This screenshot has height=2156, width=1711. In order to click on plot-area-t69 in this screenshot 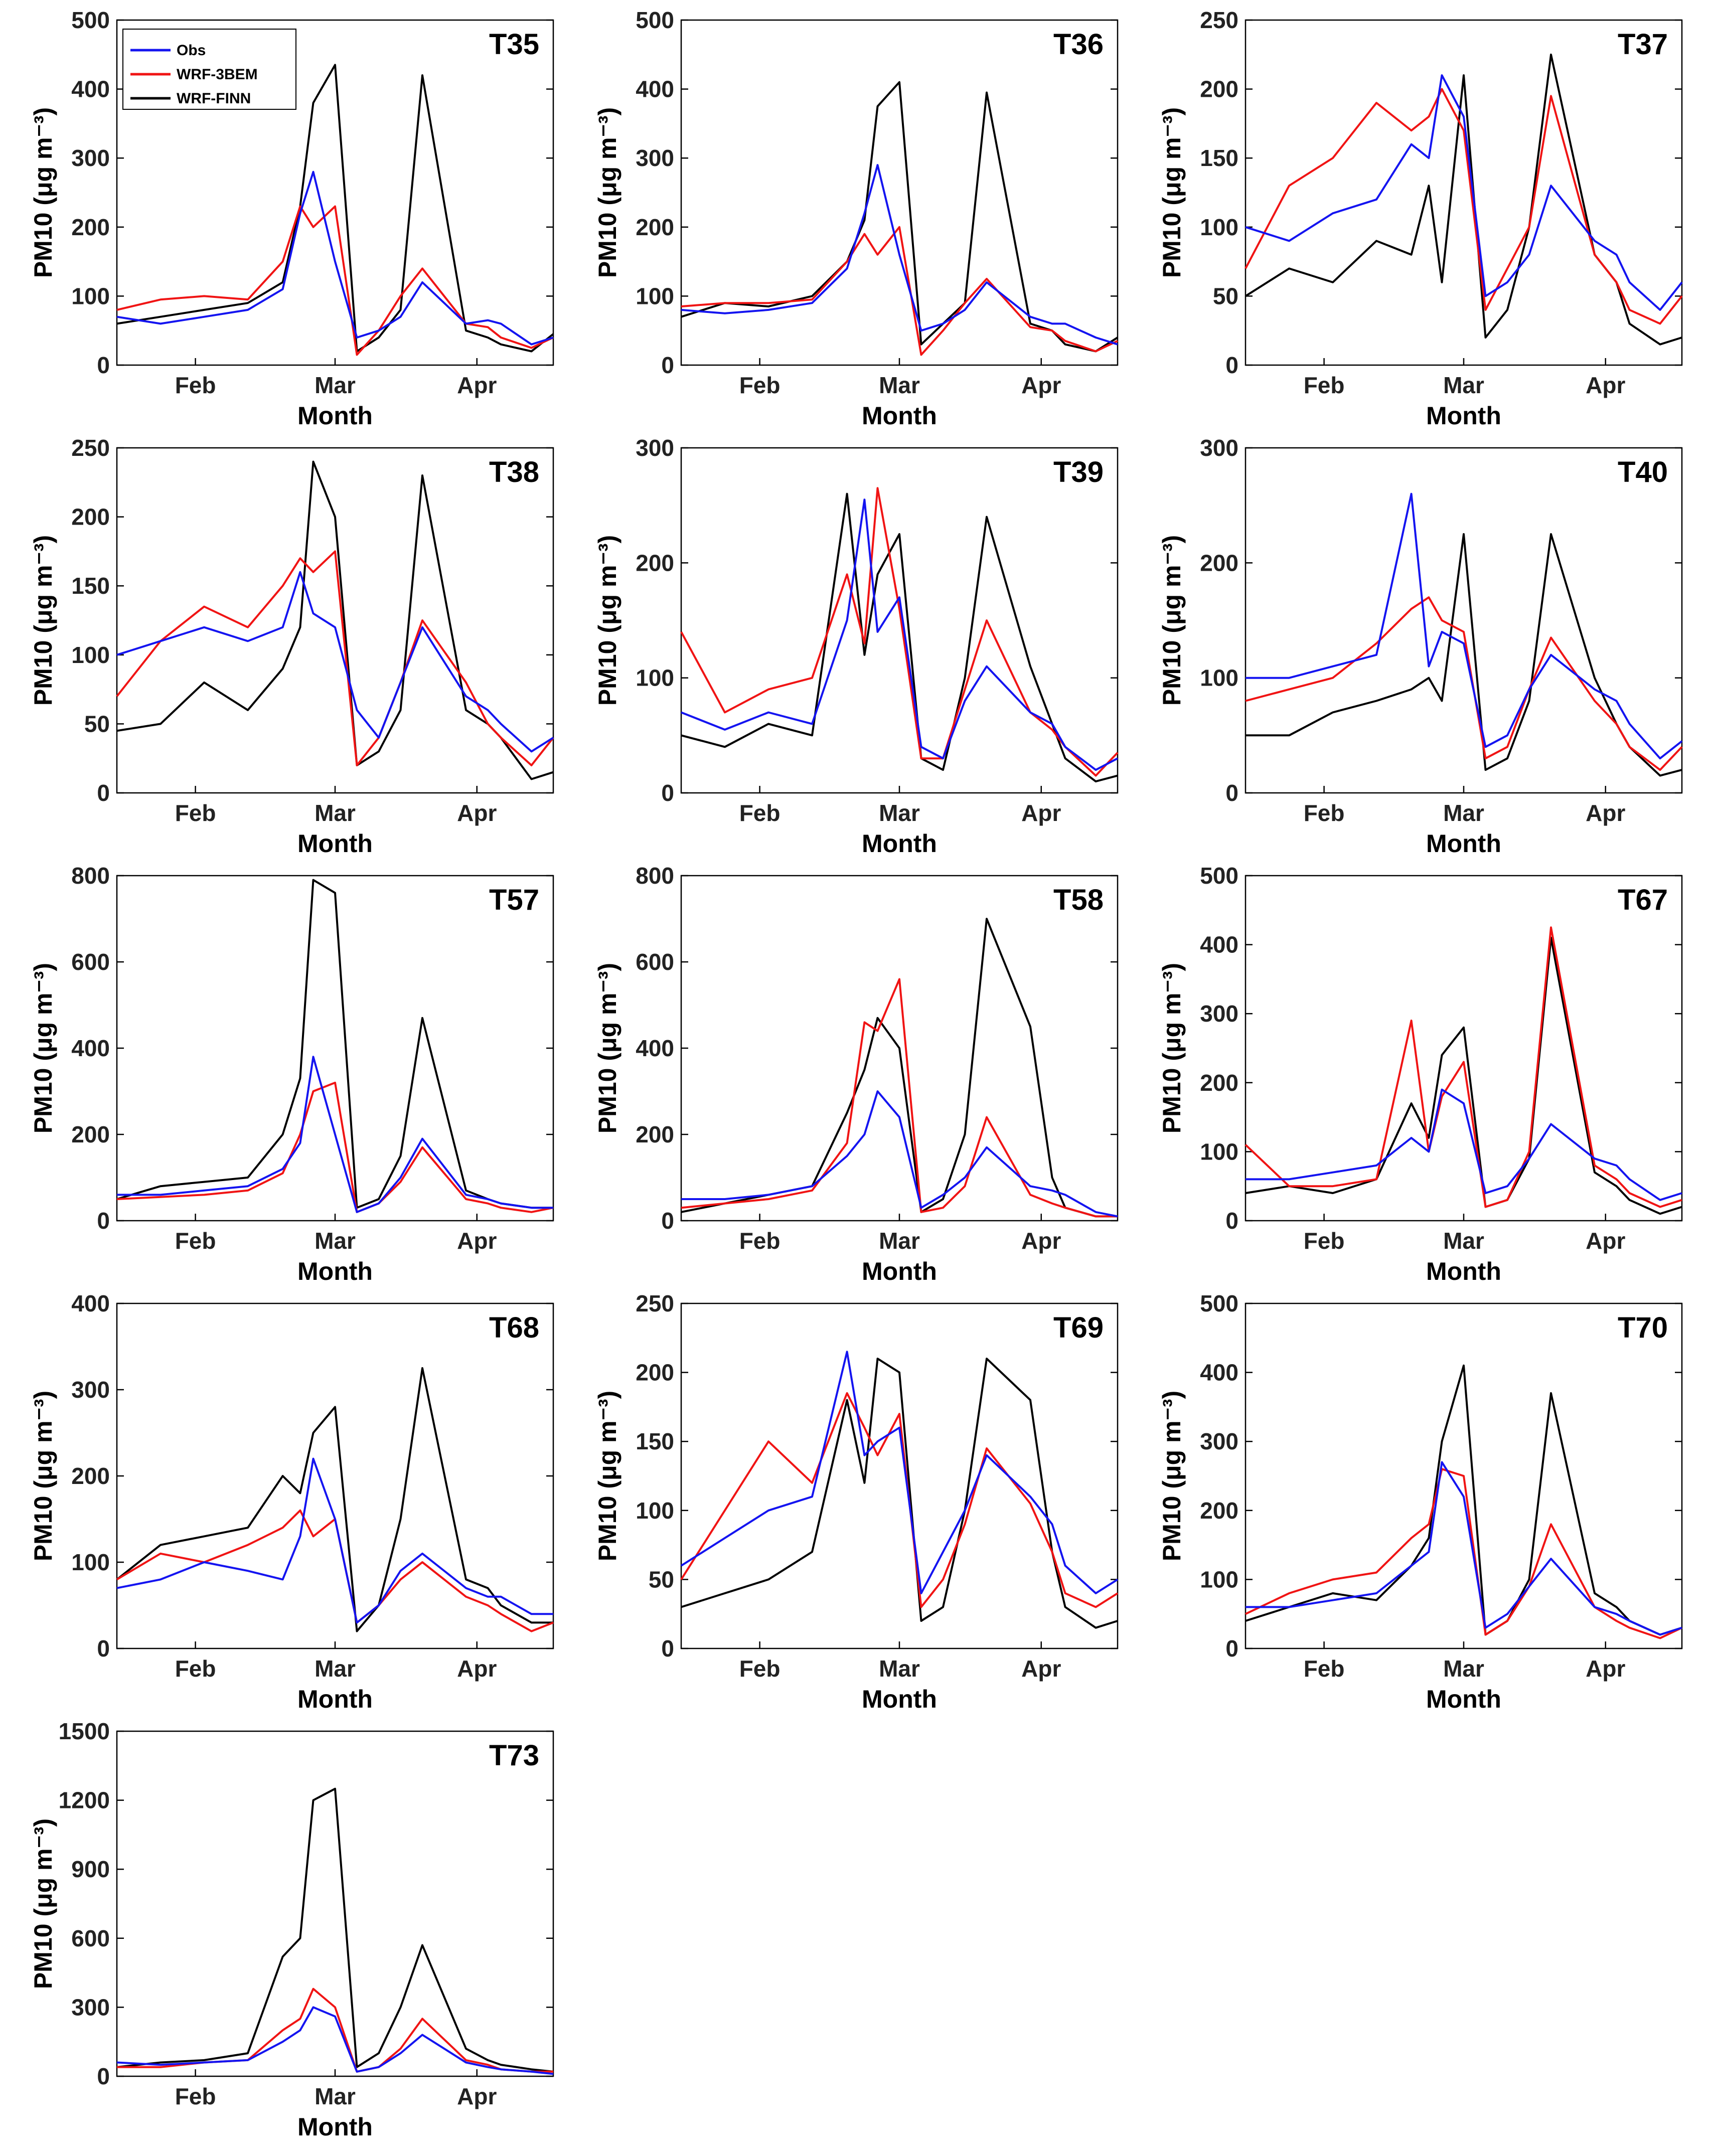, I will do `click(899, 1475)`.